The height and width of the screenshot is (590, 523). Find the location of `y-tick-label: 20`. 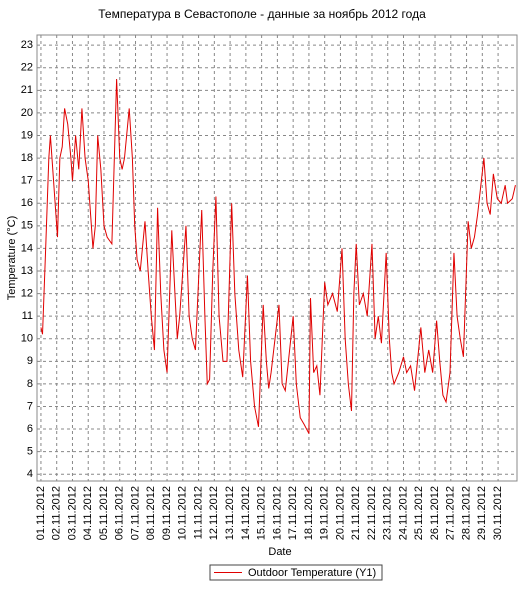

y-tick-label: 20 is located at coordinates (27, 113).